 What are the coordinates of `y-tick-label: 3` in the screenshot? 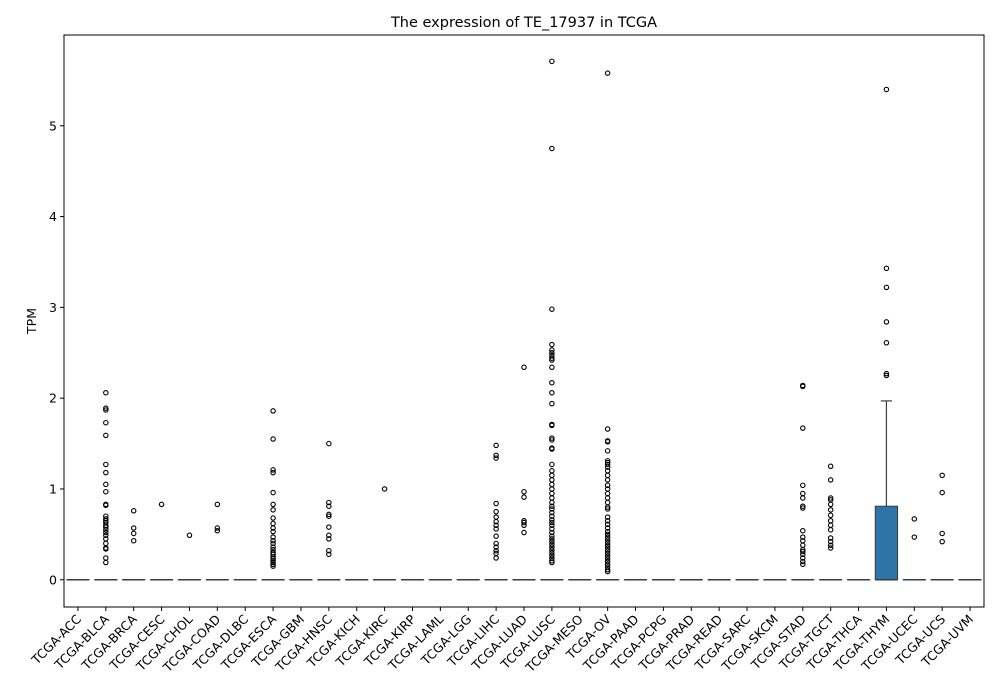 It's located at (53, 307).